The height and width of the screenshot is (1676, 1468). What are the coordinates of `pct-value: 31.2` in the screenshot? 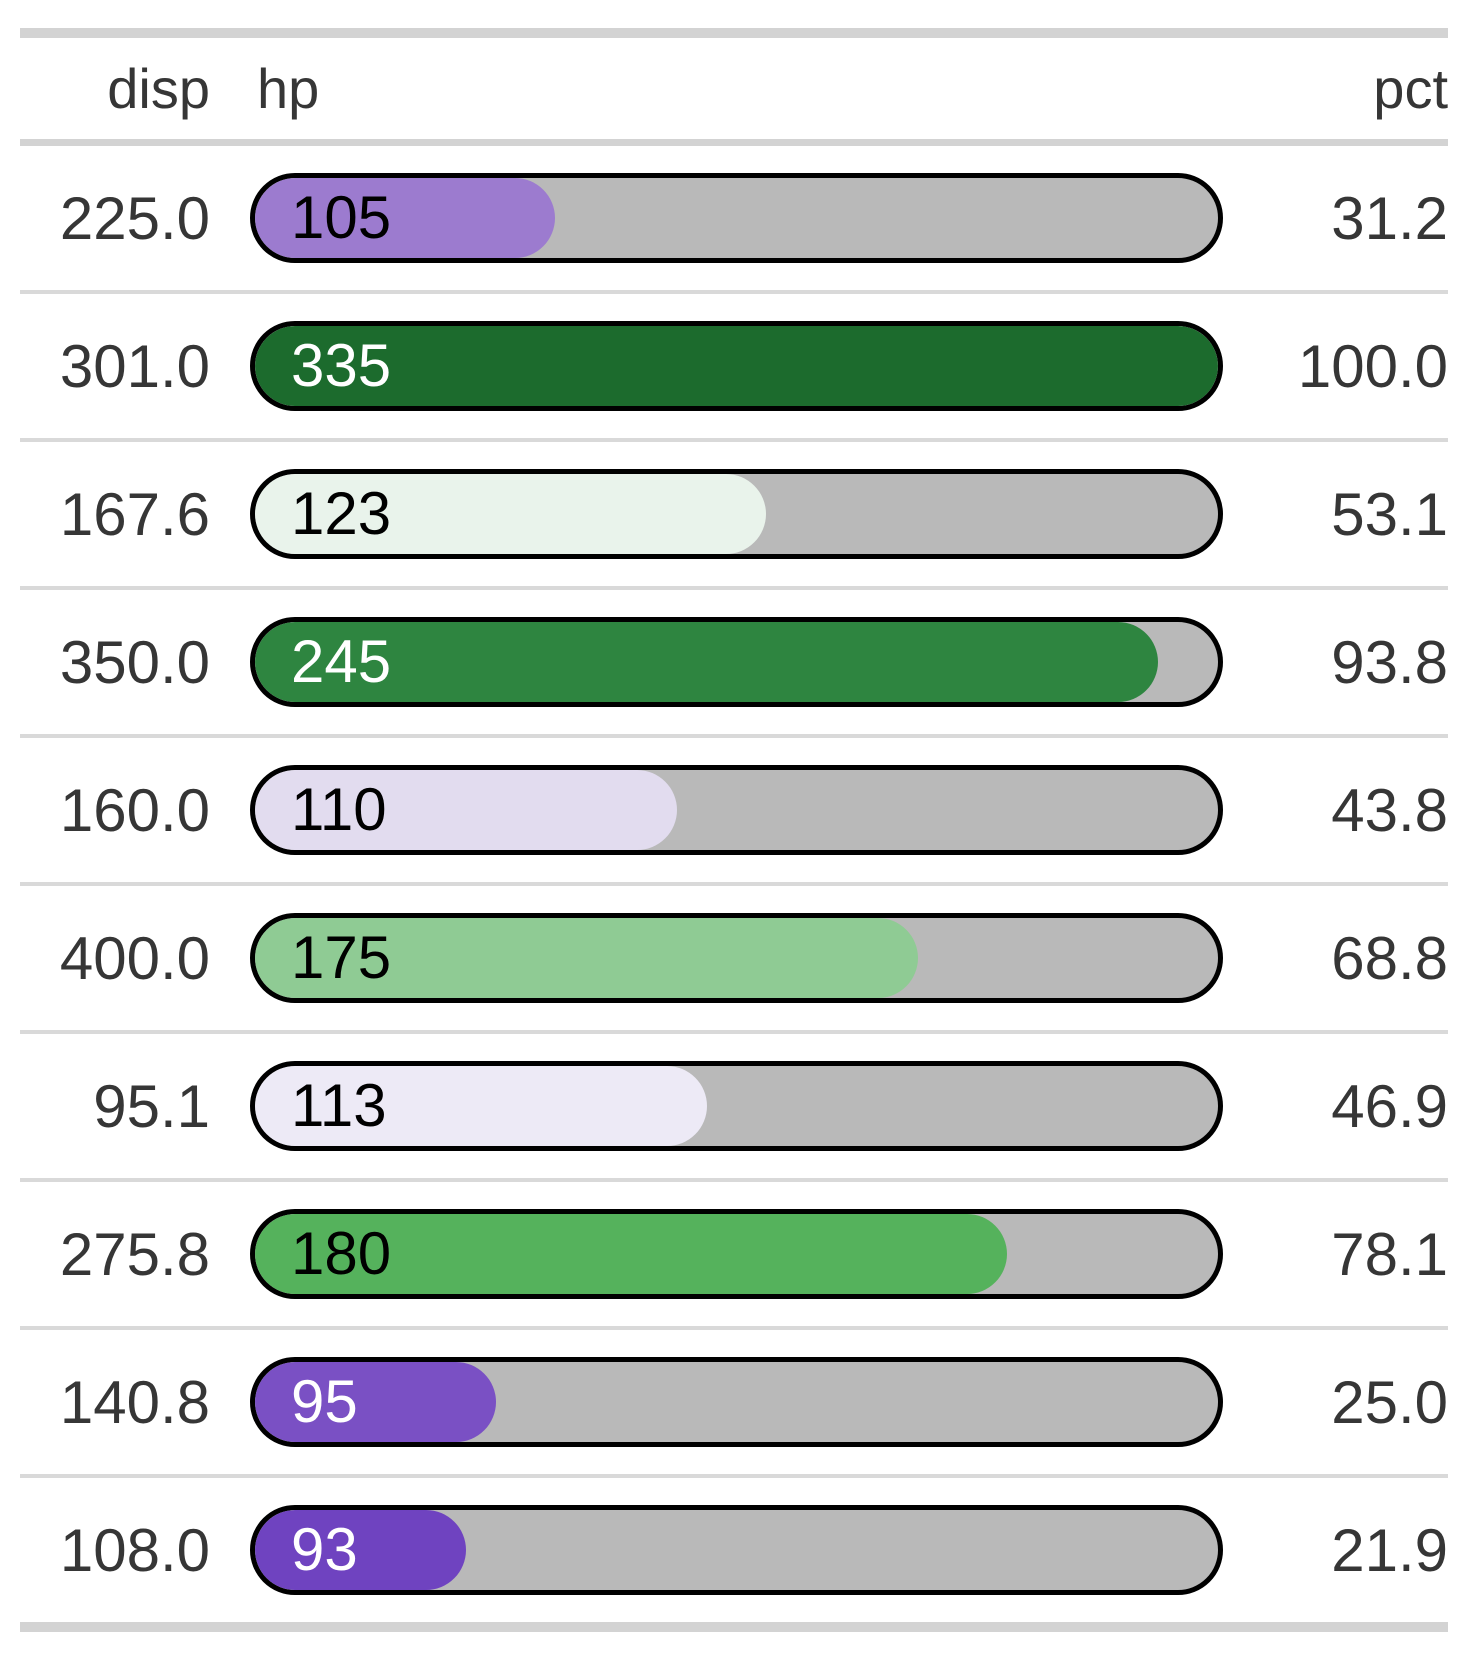 It's located at (1389, 218).